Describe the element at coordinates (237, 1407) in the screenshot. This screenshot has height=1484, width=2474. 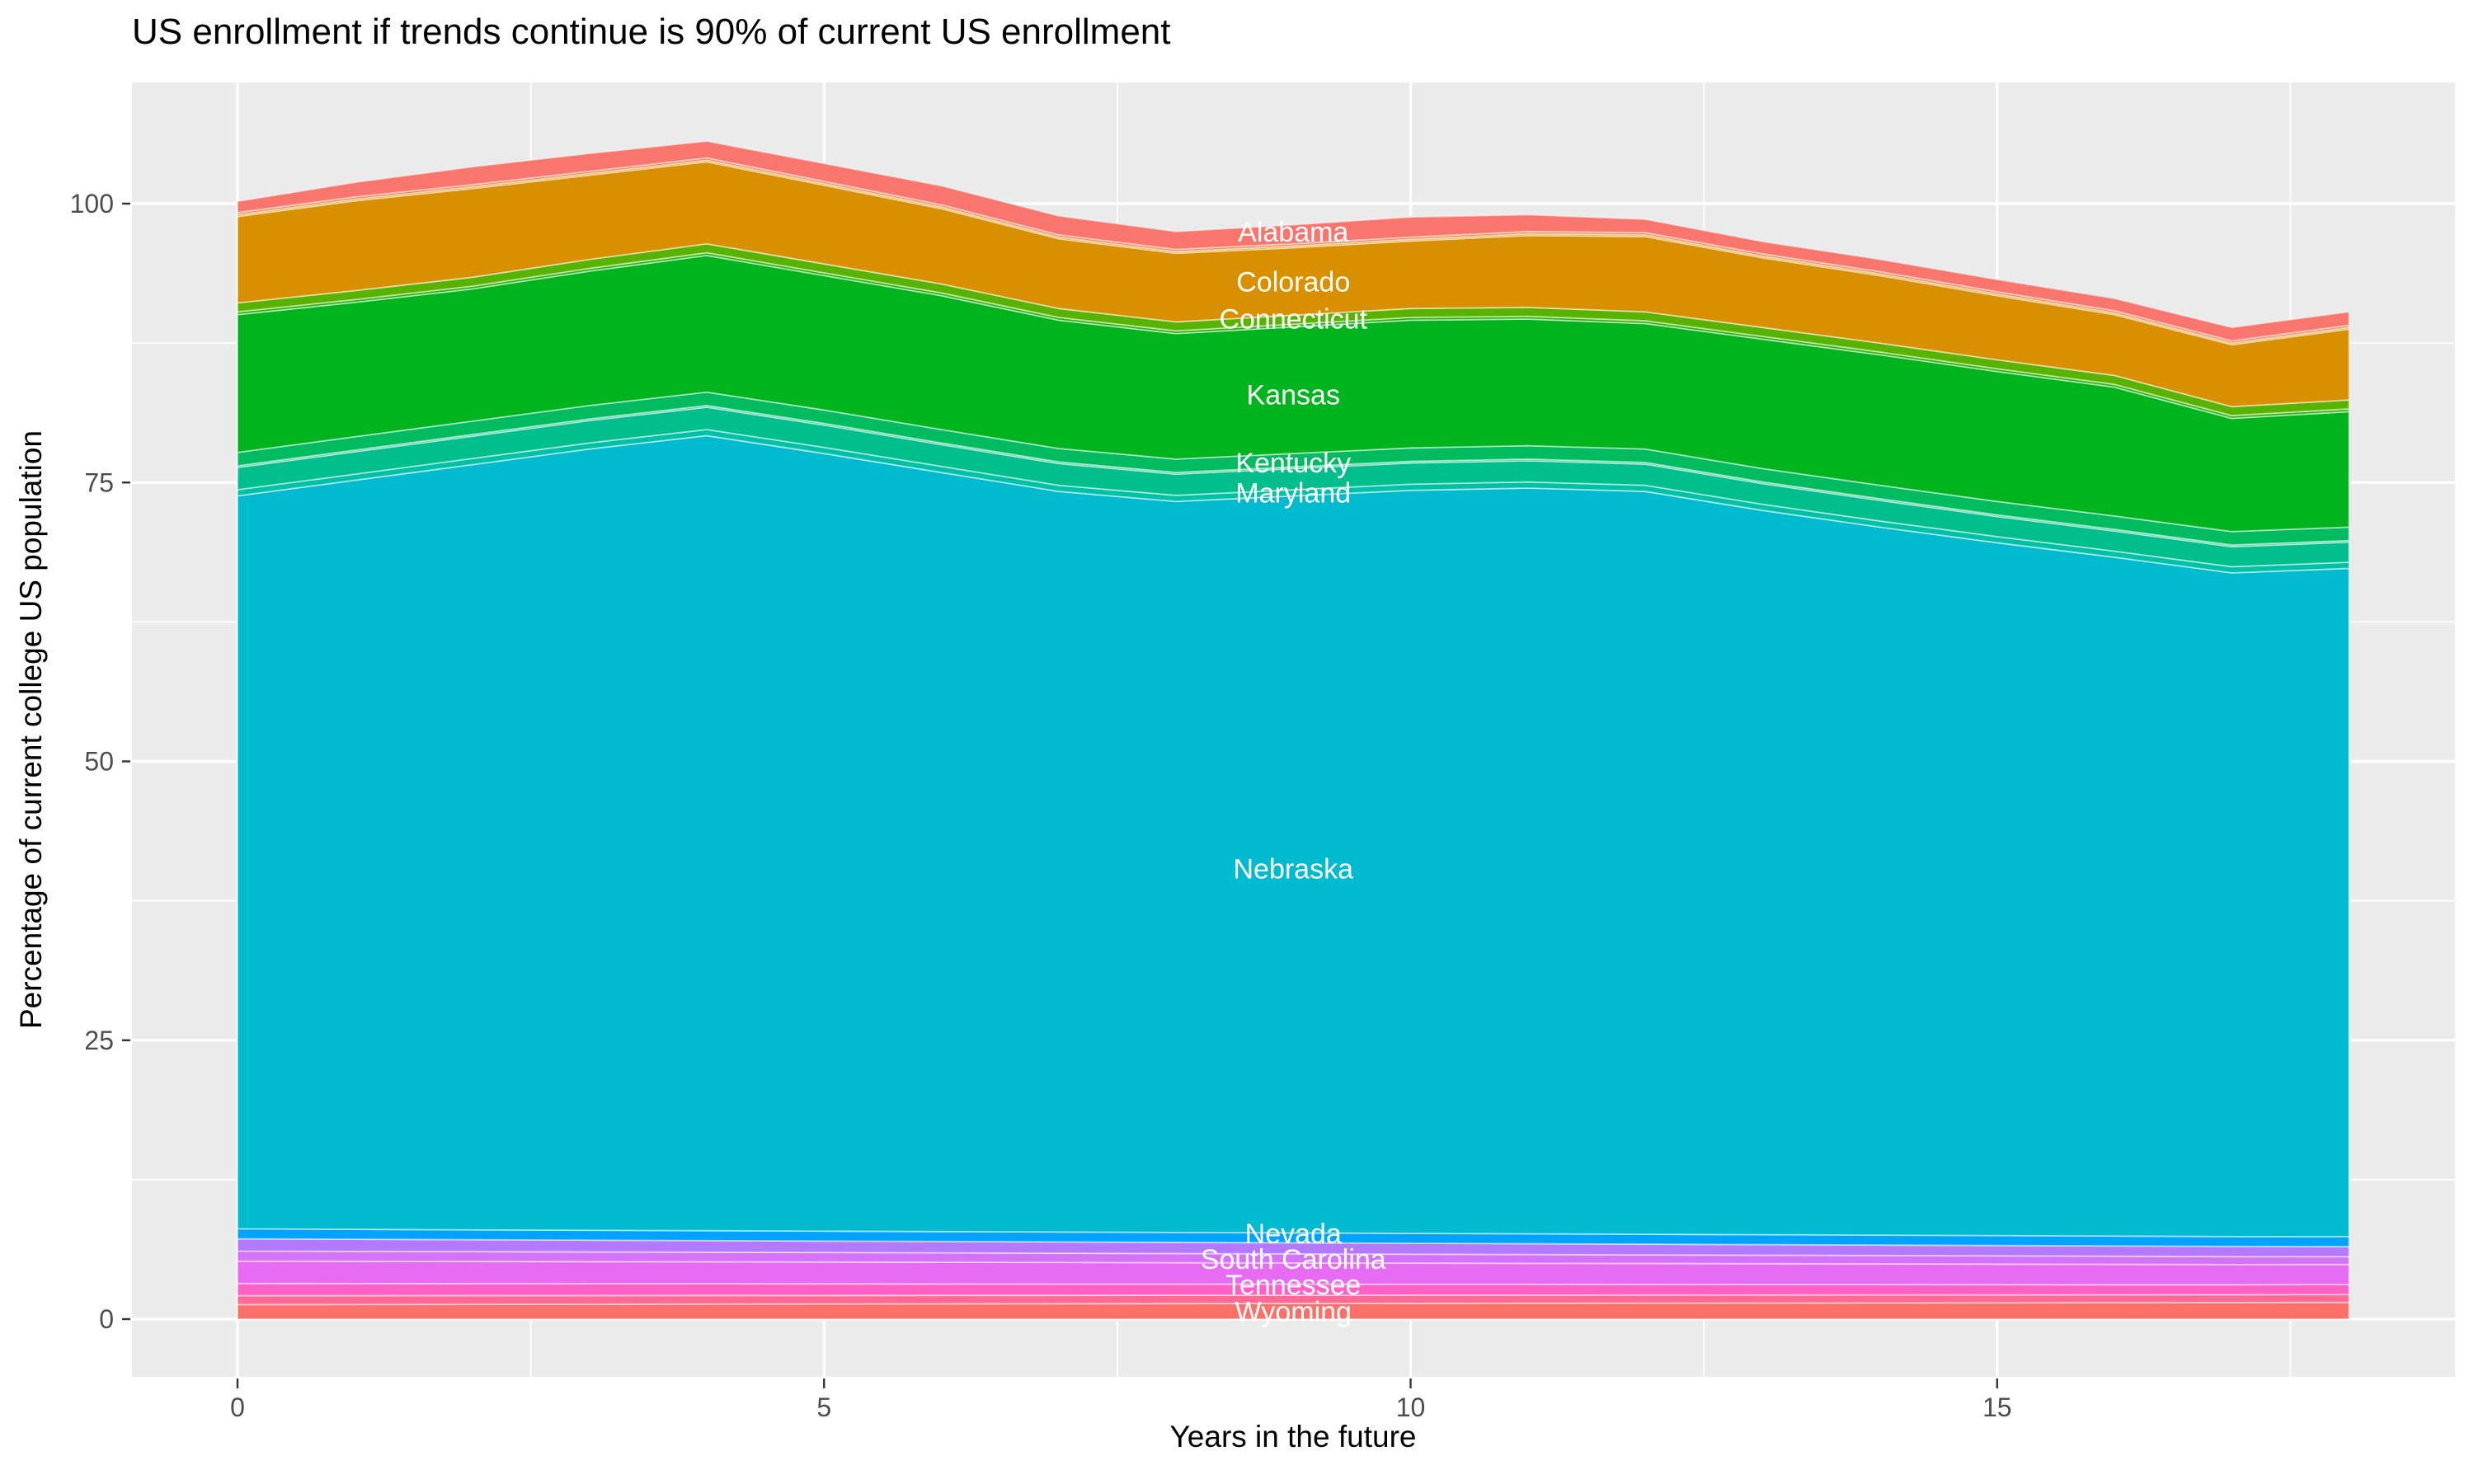
I see `x-tick-label: 0` at that location.